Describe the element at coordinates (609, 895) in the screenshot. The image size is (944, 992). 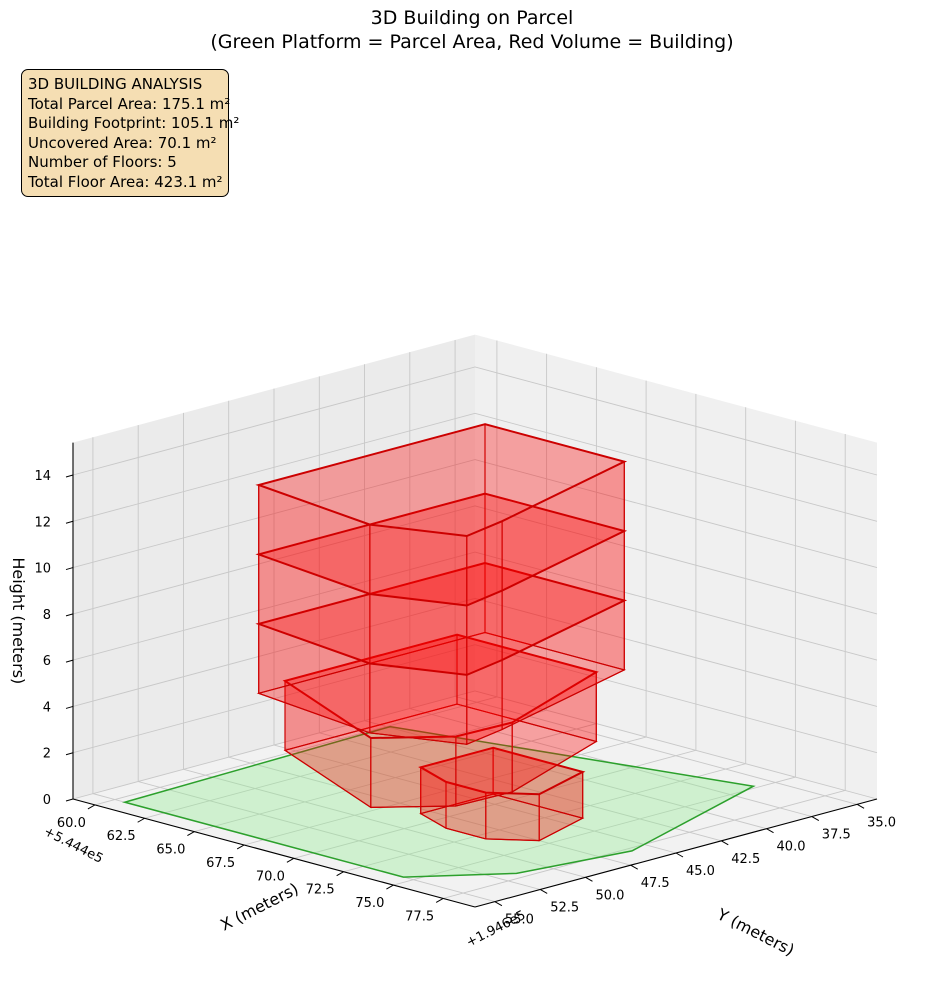
I see `y-tick-label: 50.0` at that location.